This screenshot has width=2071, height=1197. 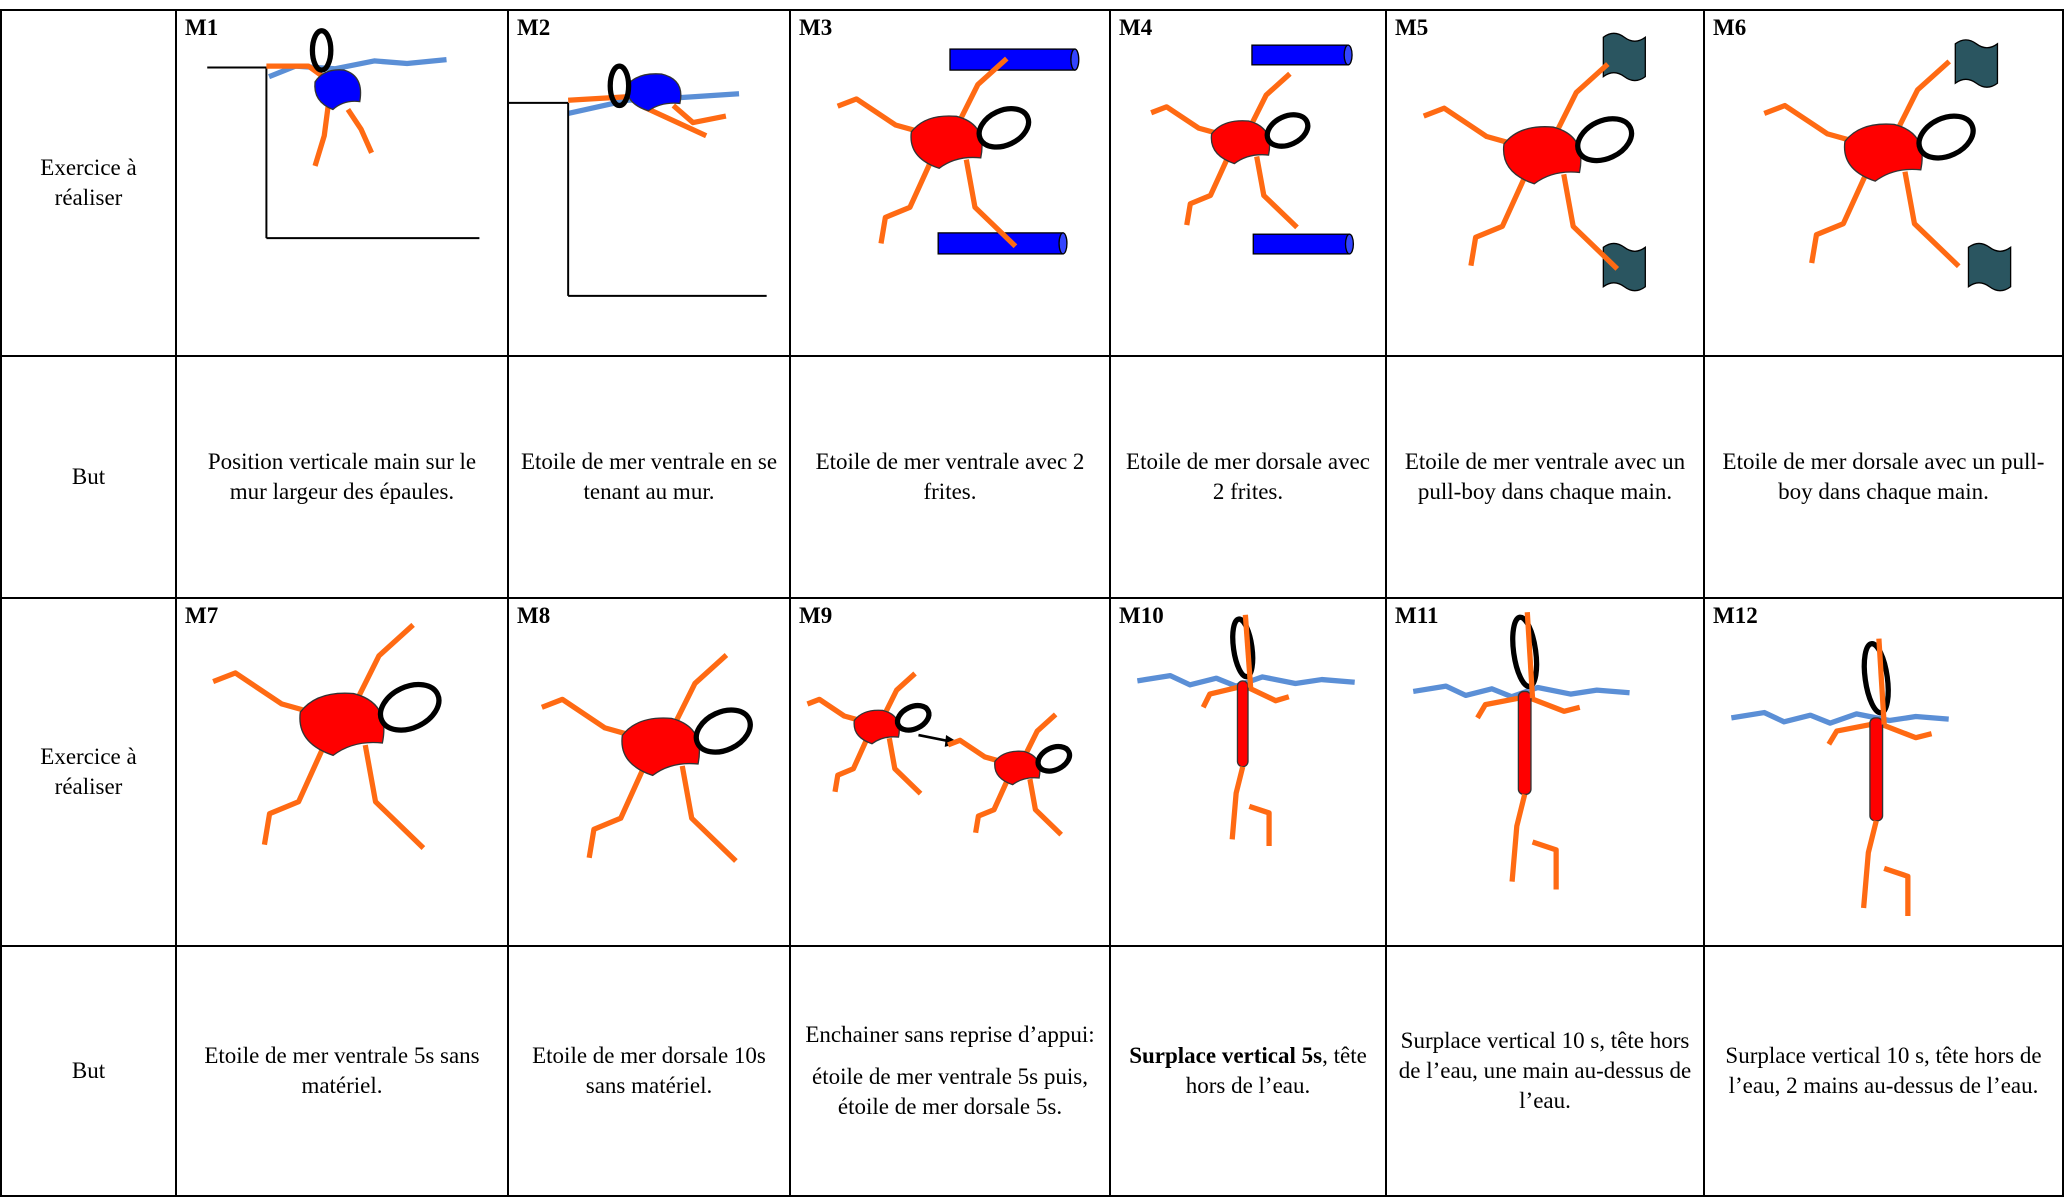 What do you see at coordinates (1412, 27) in the screenshot?
I see `exercise-code: M5` at bounding box center [1412, 27].